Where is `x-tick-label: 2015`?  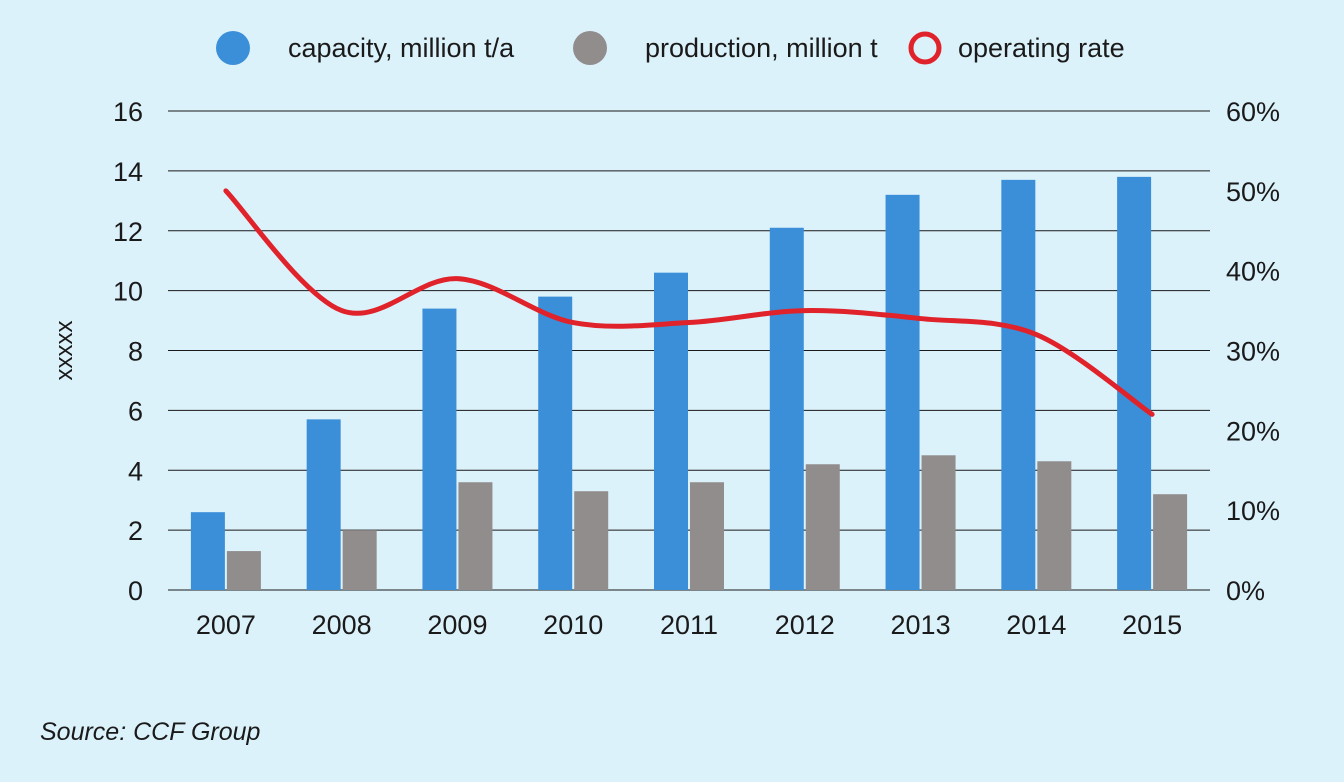
x-tick-label: 2015 is located at coordinates (1152, 625).